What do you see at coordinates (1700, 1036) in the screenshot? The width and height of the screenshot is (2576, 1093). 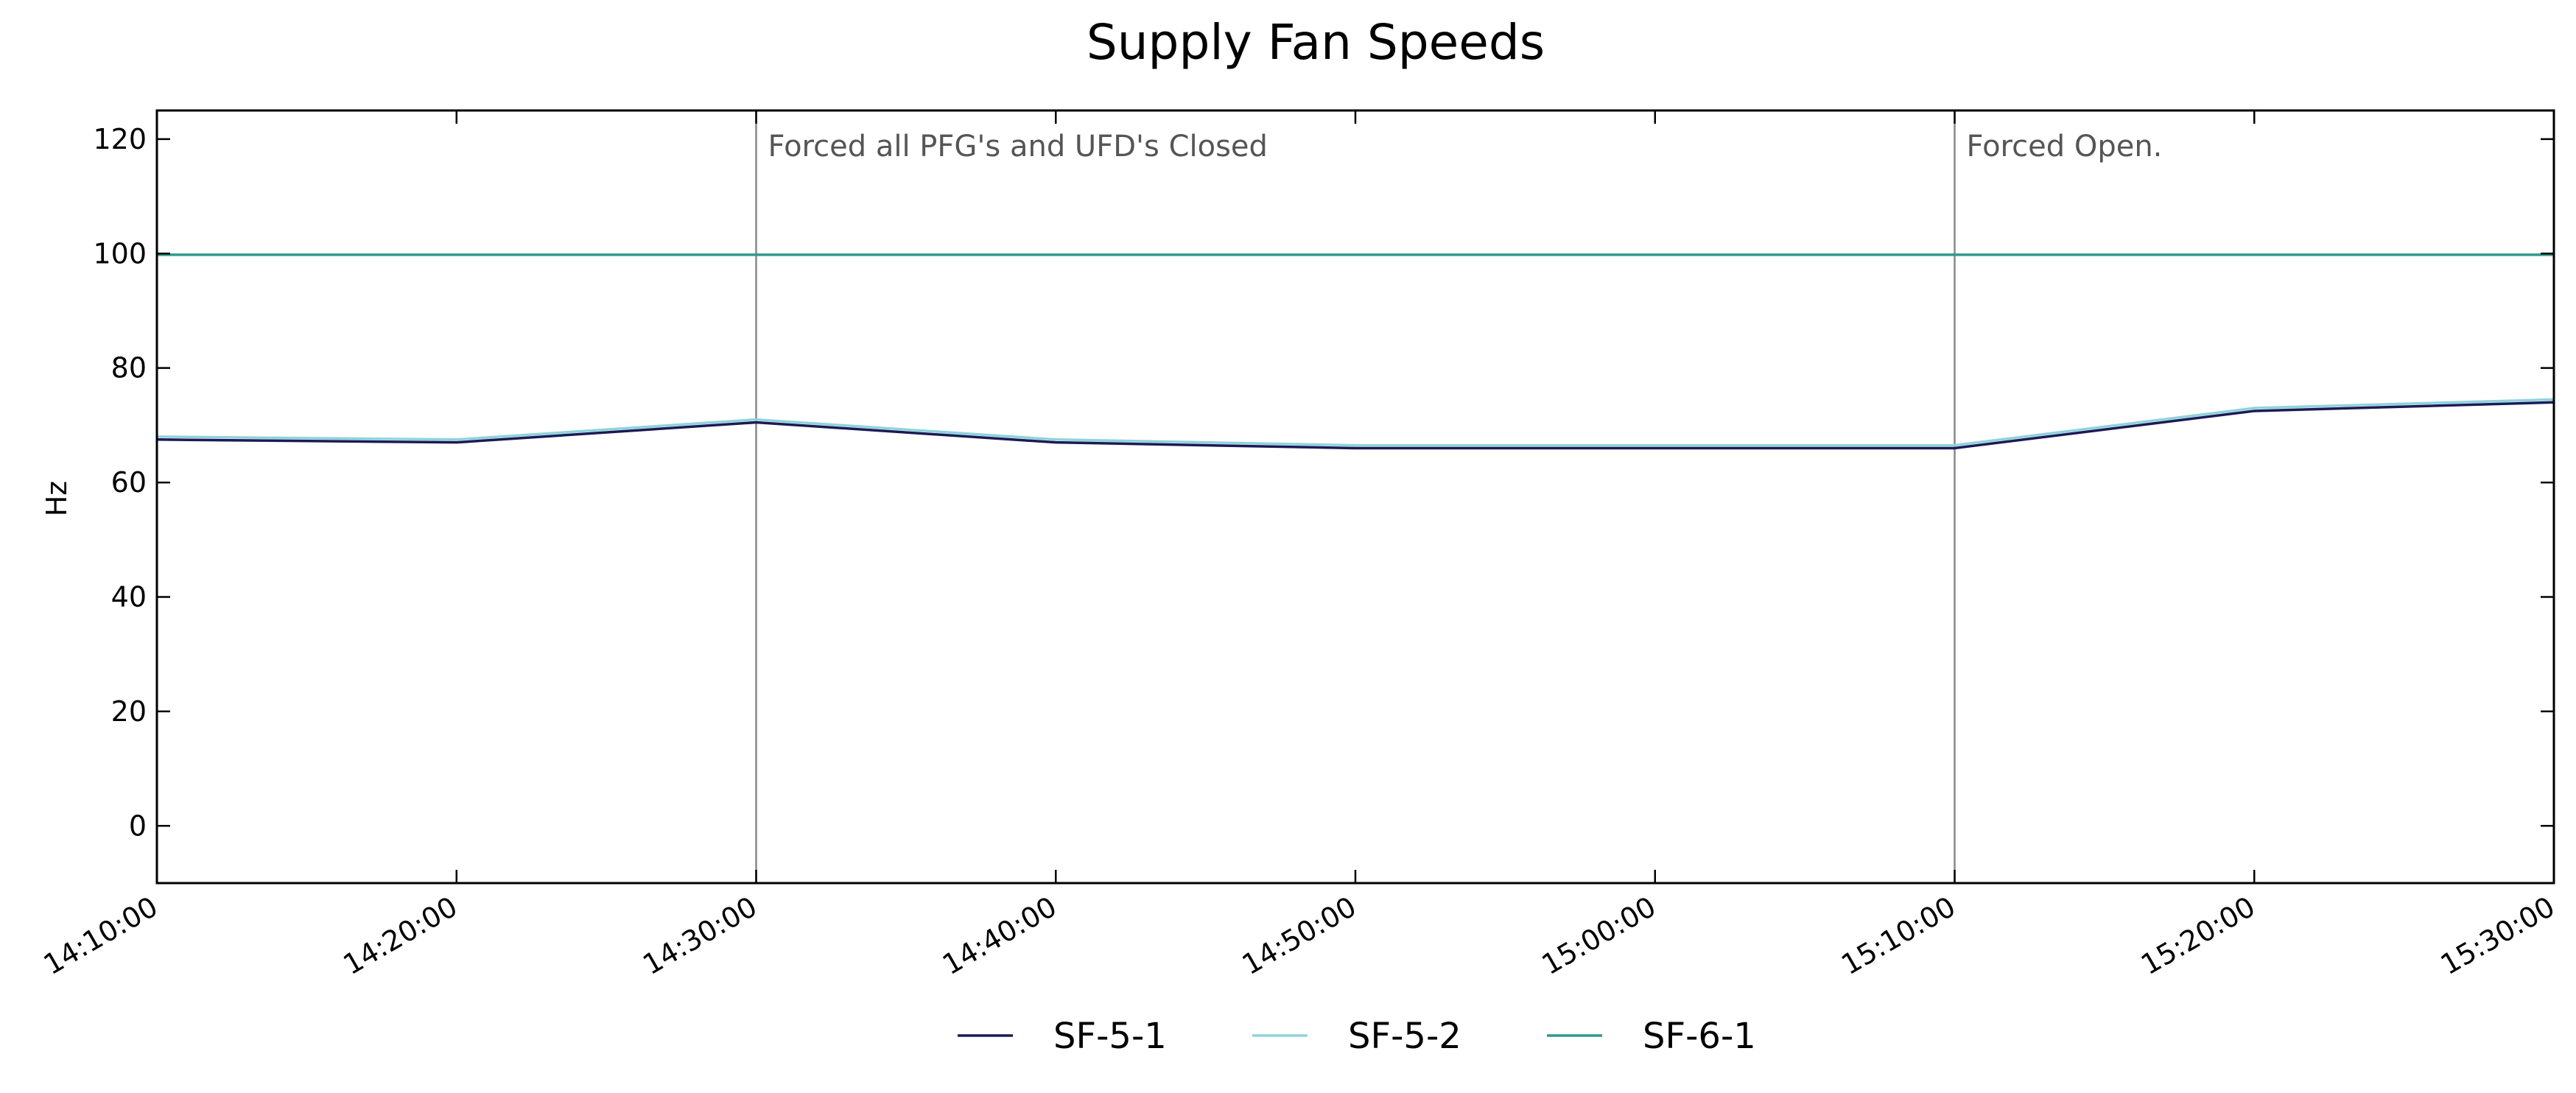 I see `legend-label: SF-6-1` at bounding box center [1700, 1036].